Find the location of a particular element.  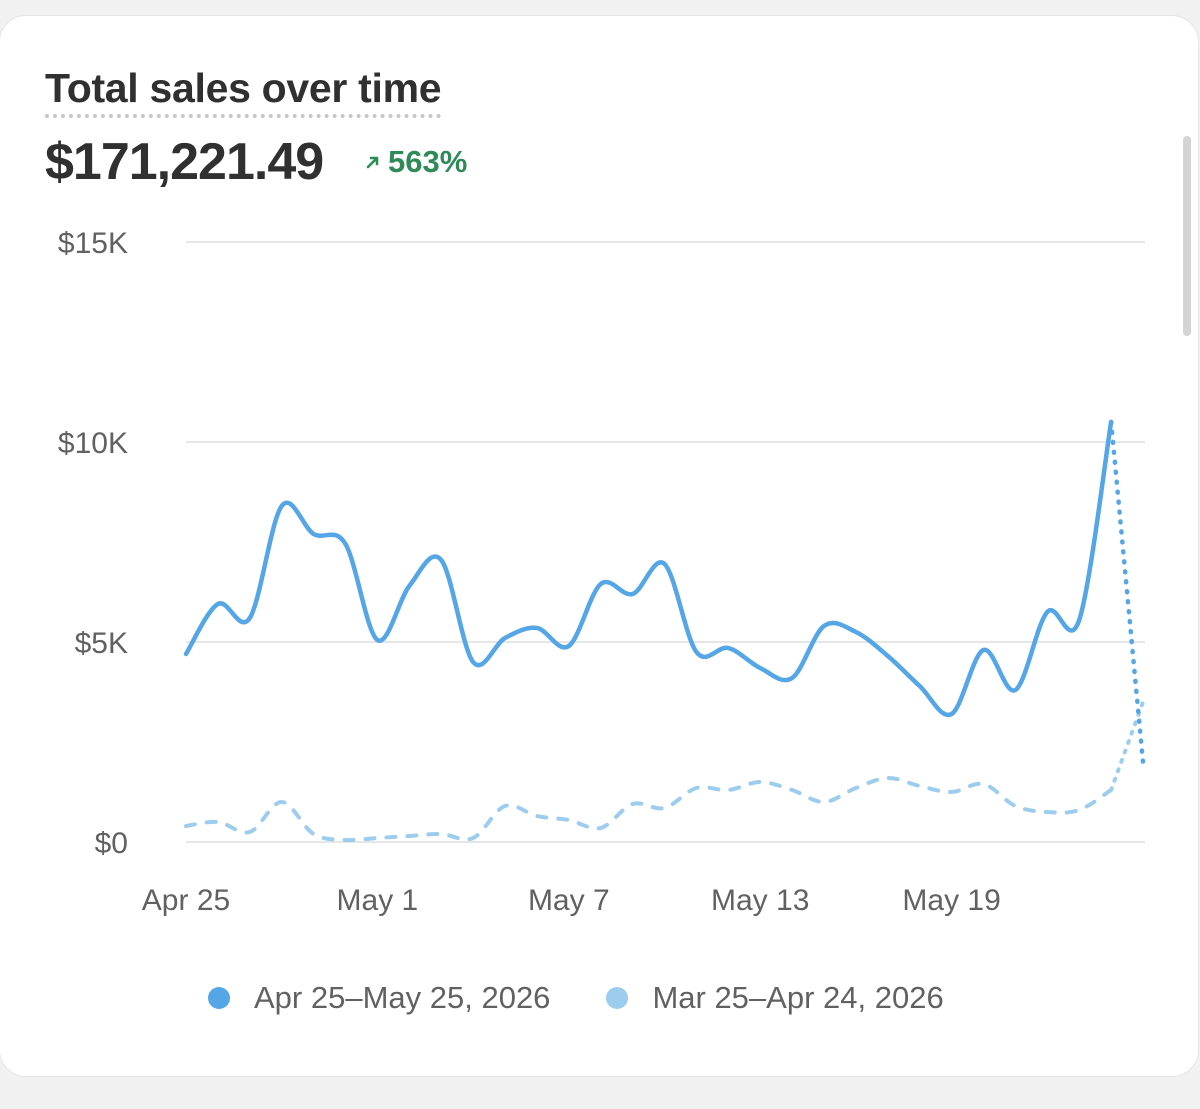

change-badge: 563% is located at coordinates (415, 162).